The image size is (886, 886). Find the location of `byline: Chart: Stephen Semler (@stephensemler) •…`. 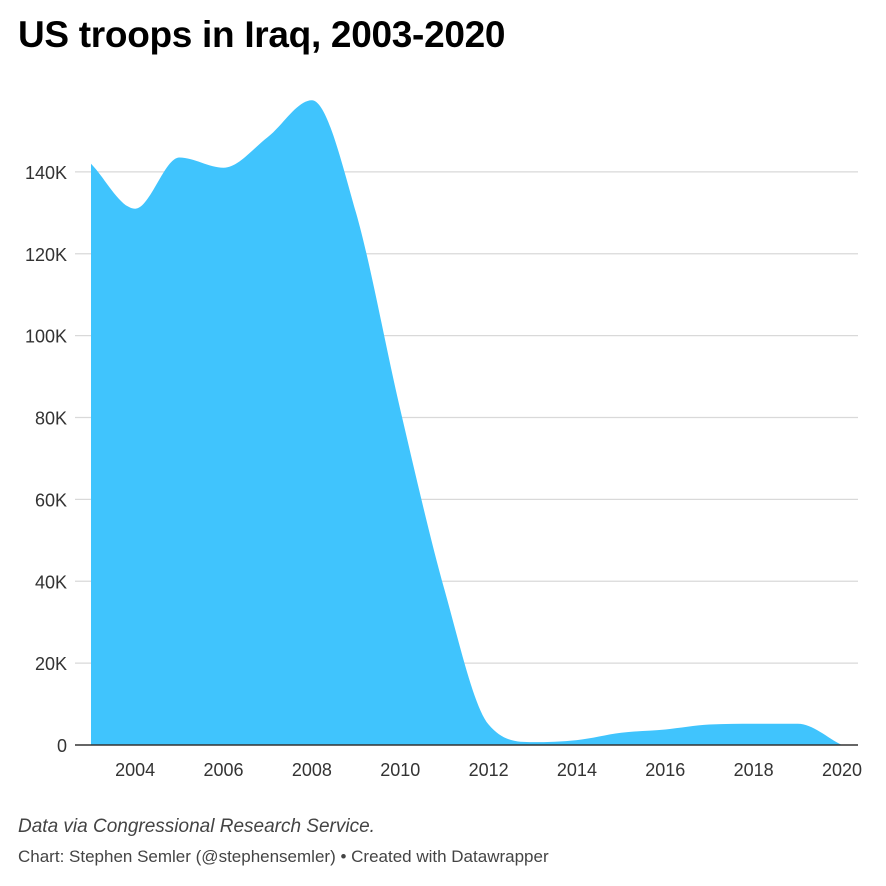

byline: Chart: Stephen Semler (@stephensemler) •… is located at coordinates (283, 856).